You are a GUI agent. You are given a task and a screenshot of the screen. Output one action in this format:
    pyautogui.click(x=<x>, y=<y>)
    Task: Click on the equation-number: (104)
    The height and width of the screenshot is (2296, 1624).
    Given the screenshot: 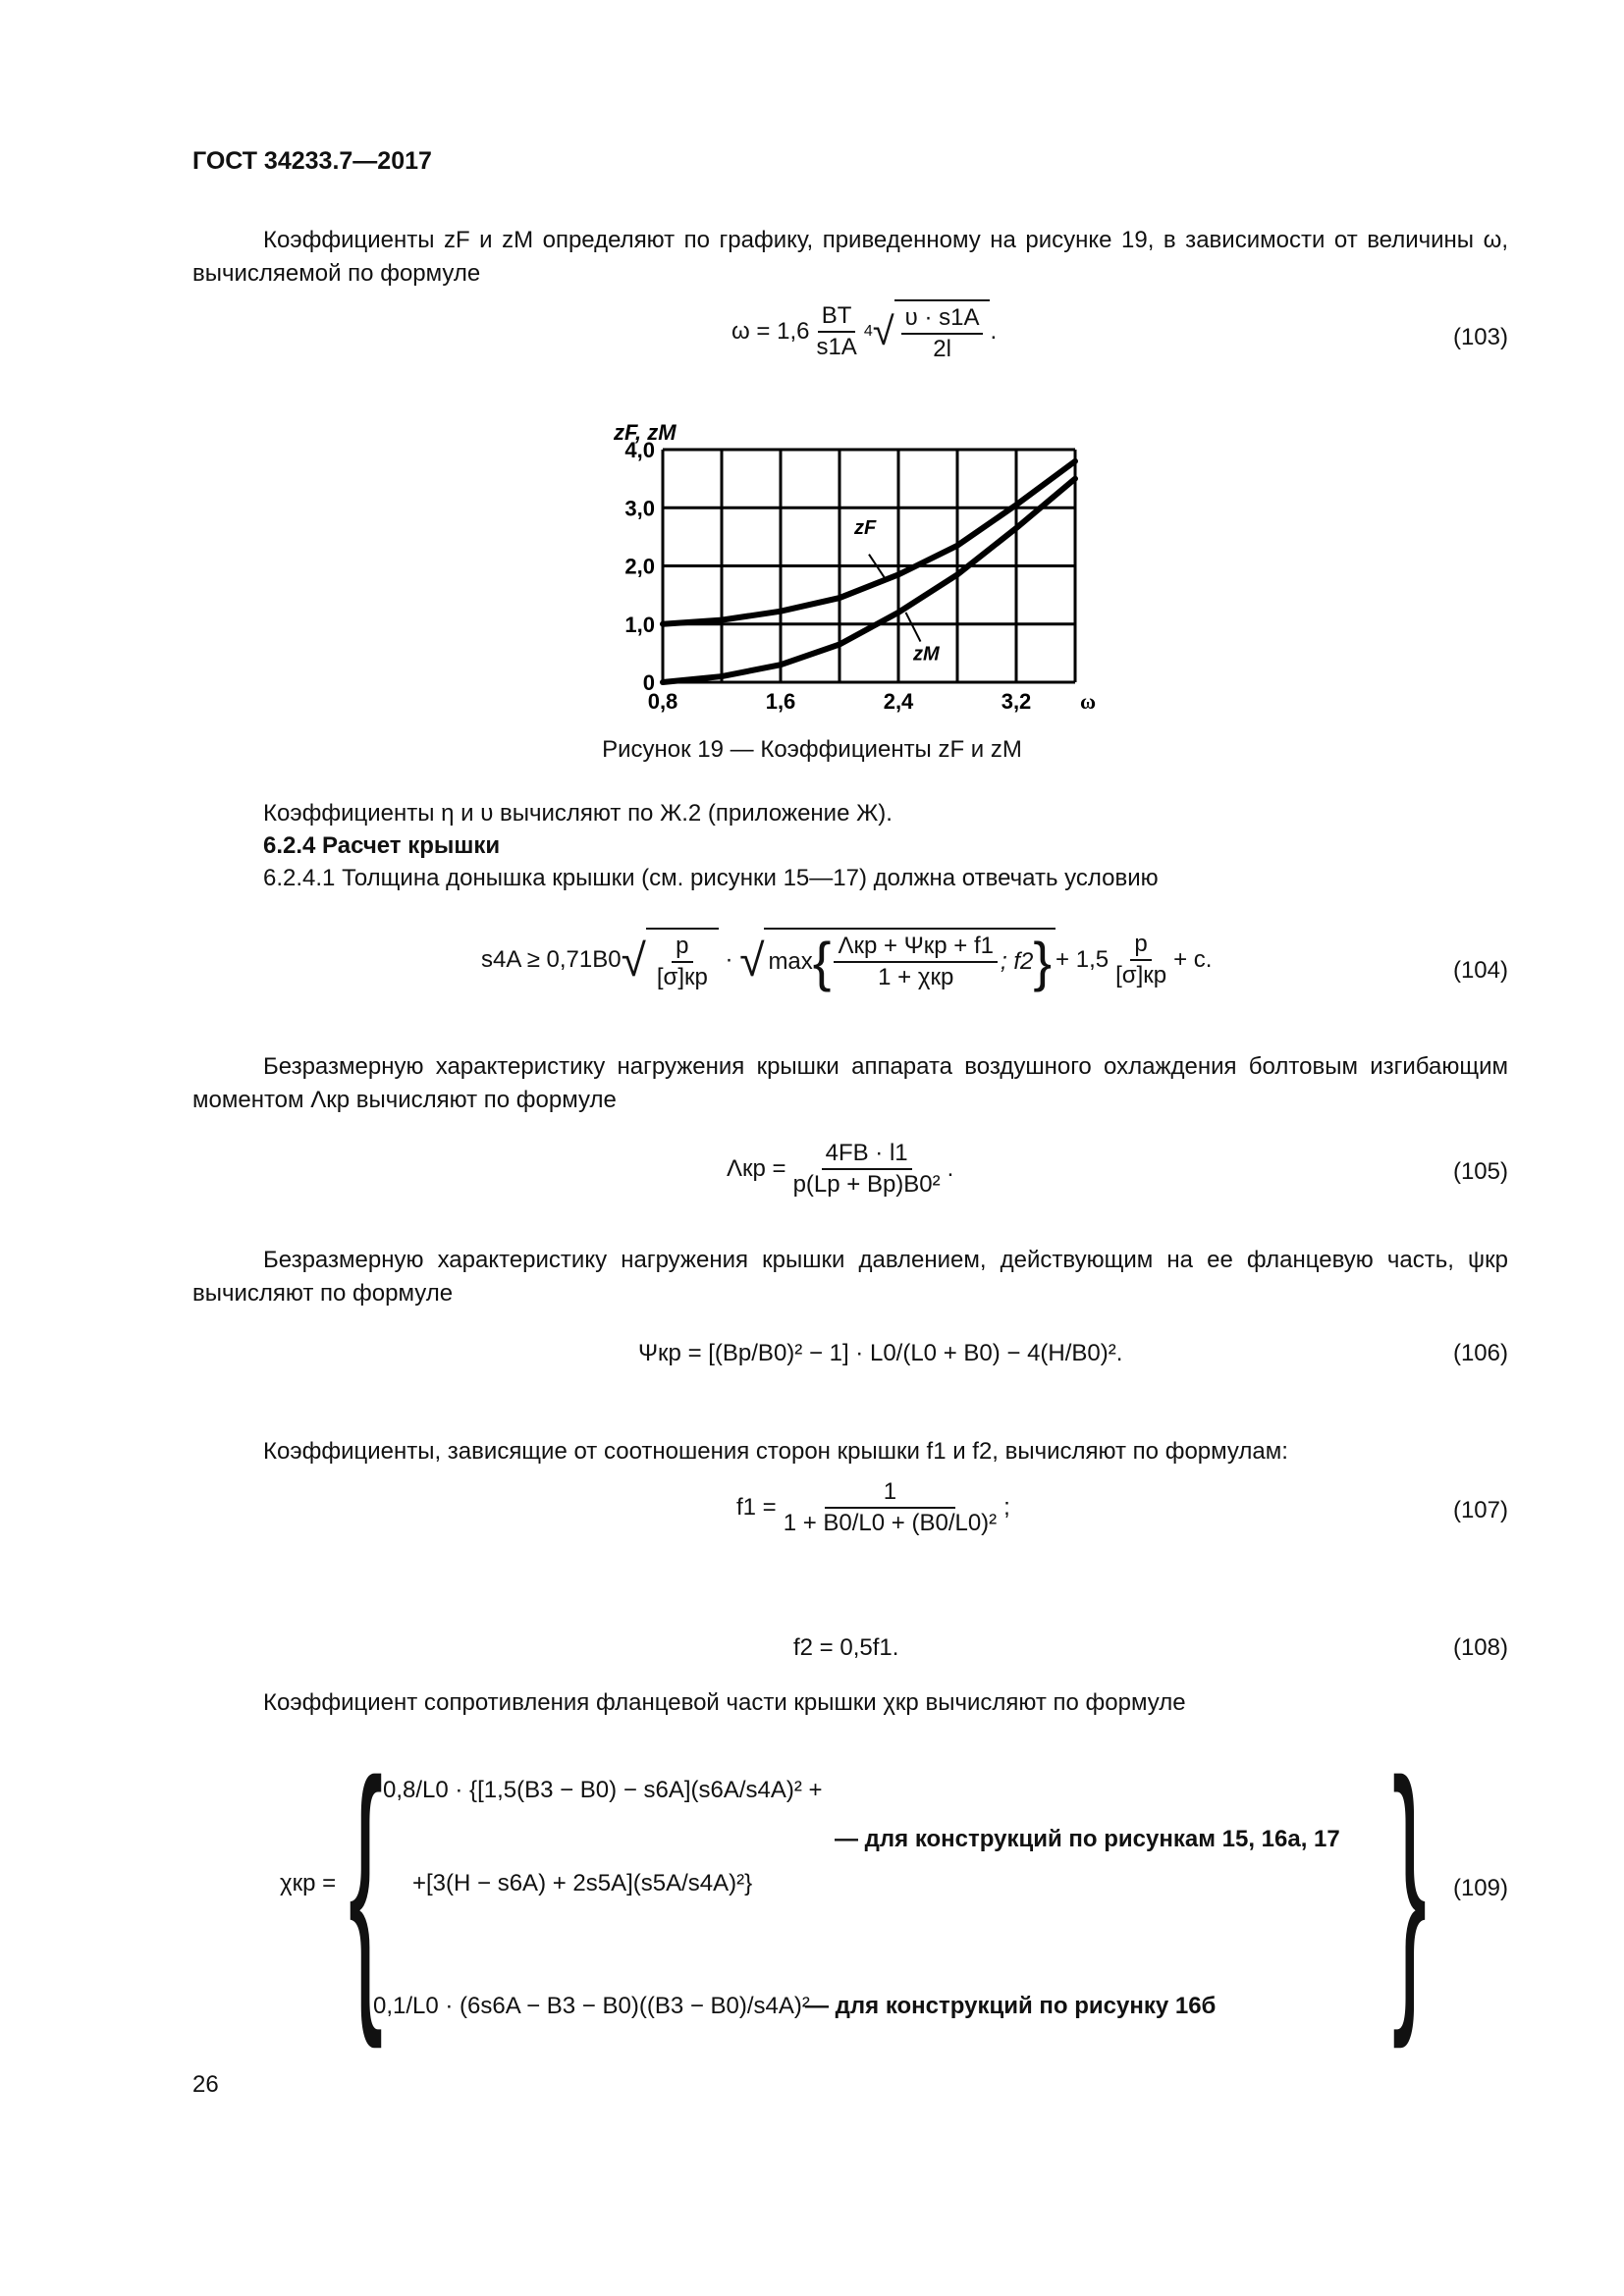 What is the action you would take?
    pyautogui.click(x=1480, y=971)
    